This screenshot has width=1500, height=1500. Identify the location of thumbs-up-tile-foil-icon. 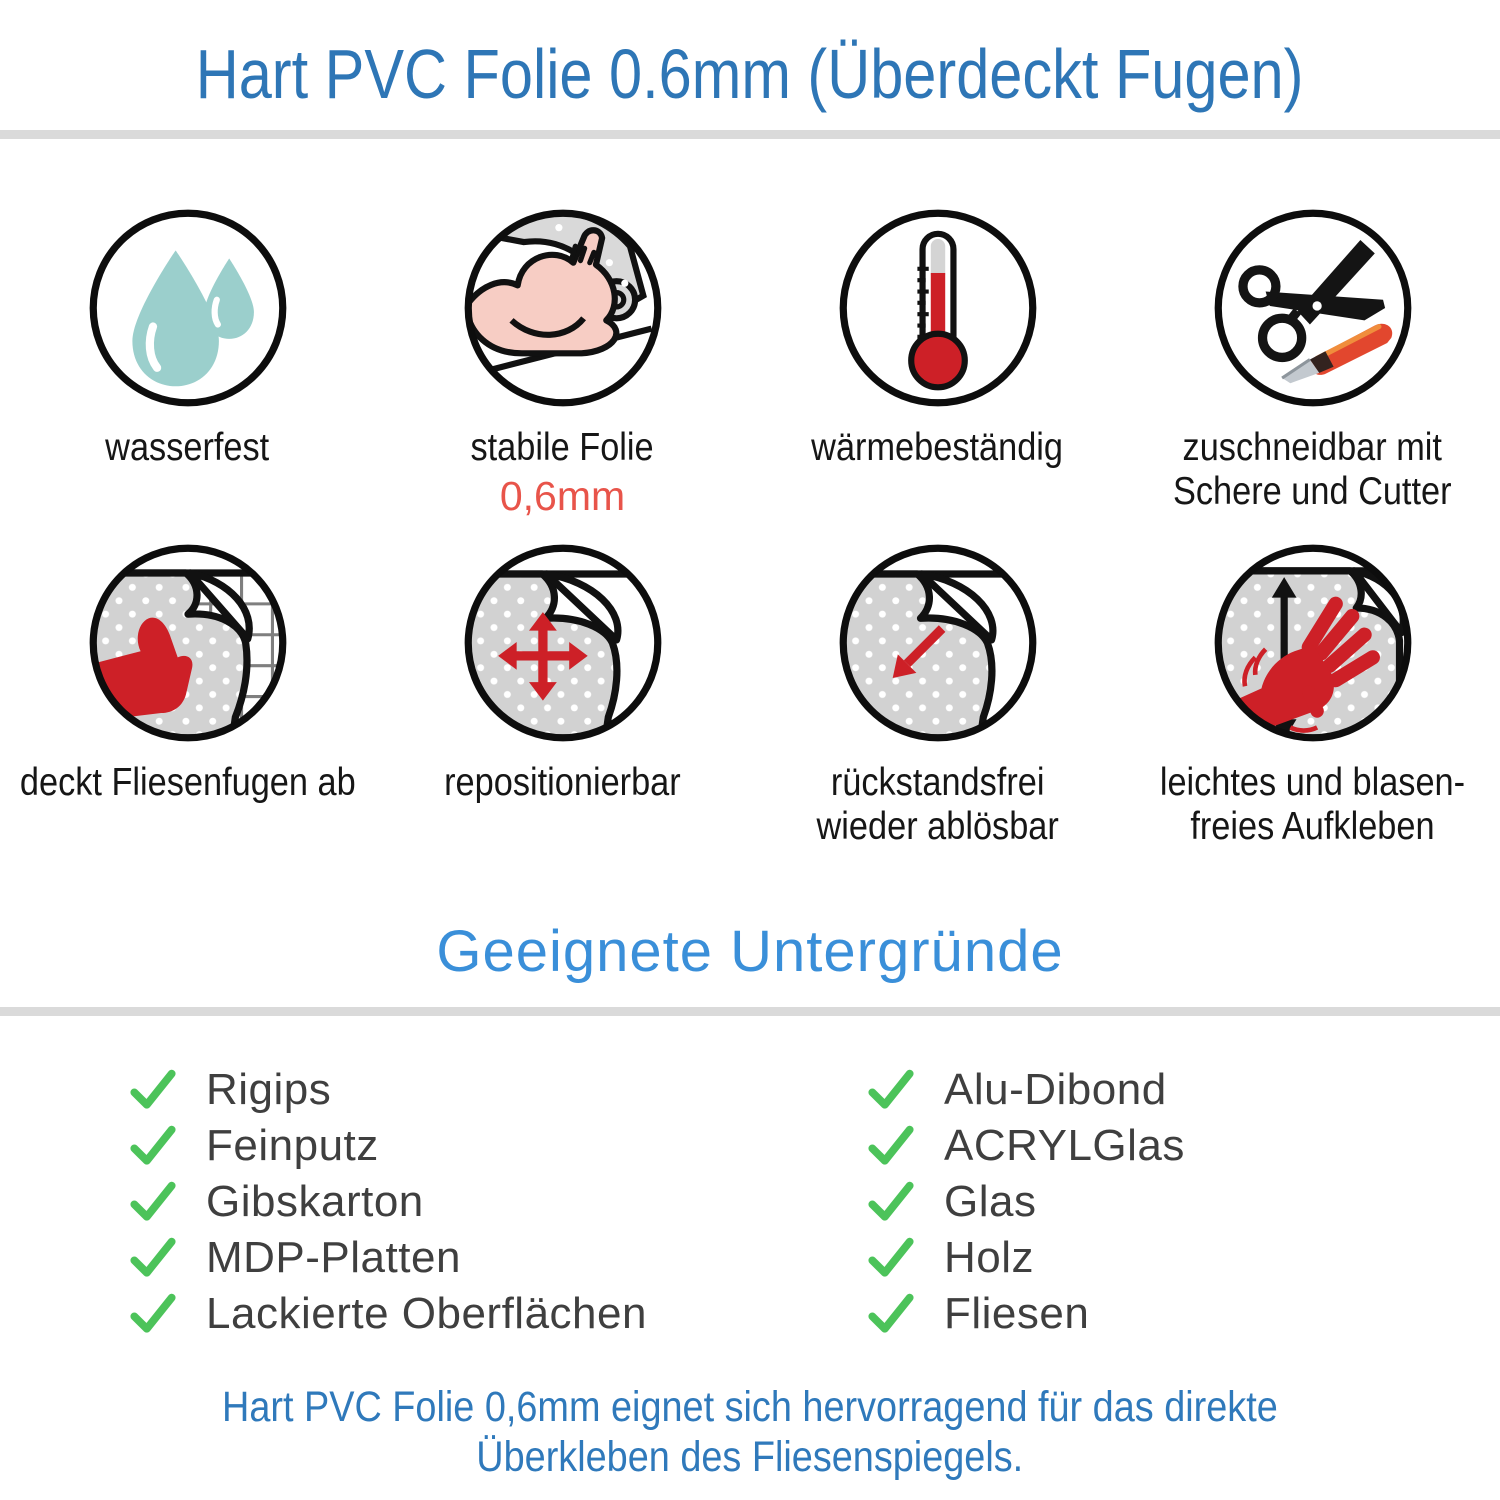
(187, 643).